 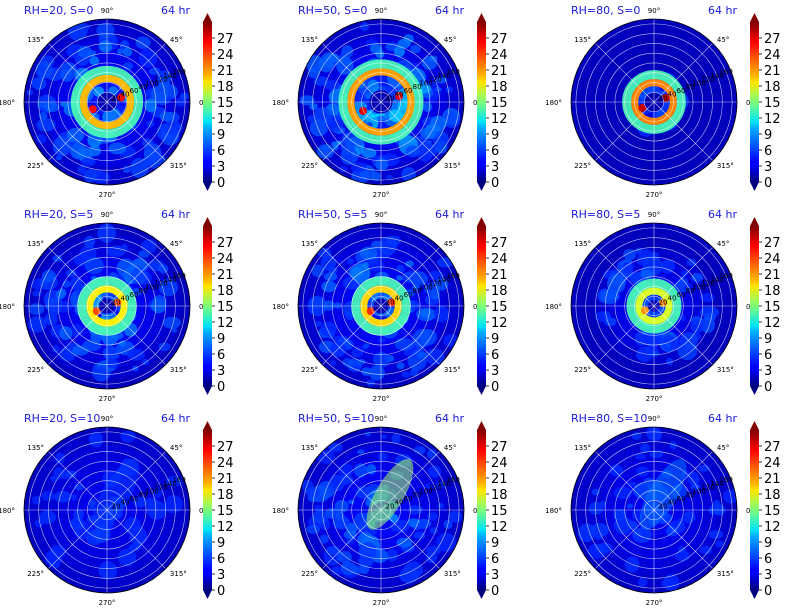 I want to click on colorbar-tick-label: 27, so click(x=772, y=243).